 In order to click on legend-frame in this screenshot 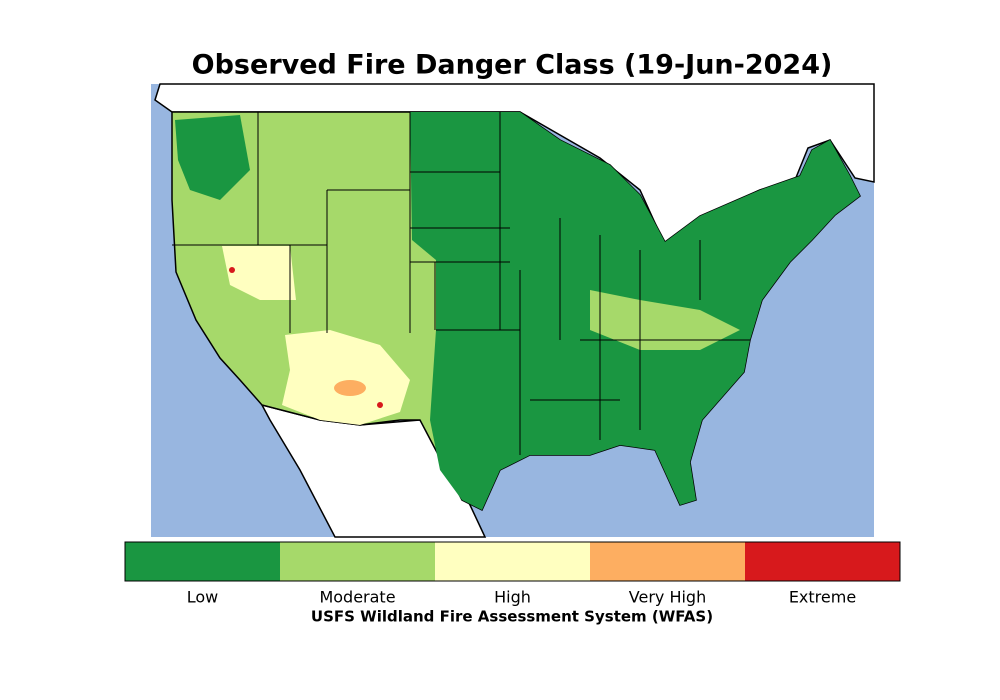, I will do `click(512, 561)`.